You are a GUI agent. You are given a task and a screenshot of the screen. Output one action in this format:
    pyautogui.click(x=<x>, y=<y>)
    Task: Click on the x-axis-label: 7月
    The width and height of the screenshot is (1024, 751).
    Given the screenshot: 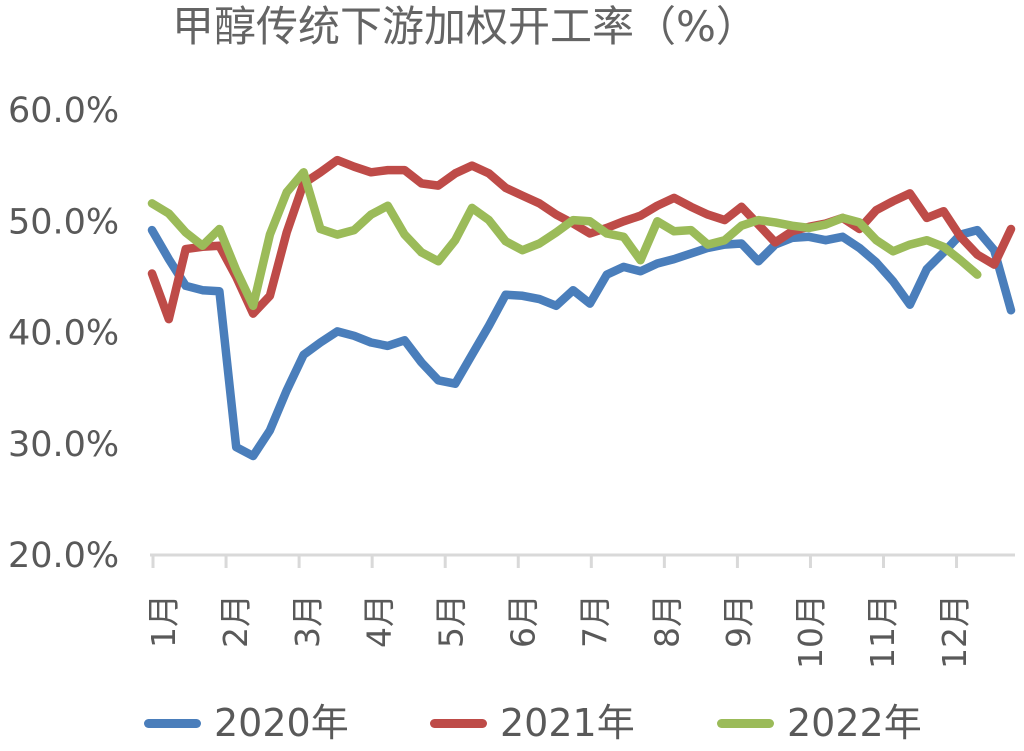 What is the action you would take?
    pyautogui.click(x=594, y=621)
    